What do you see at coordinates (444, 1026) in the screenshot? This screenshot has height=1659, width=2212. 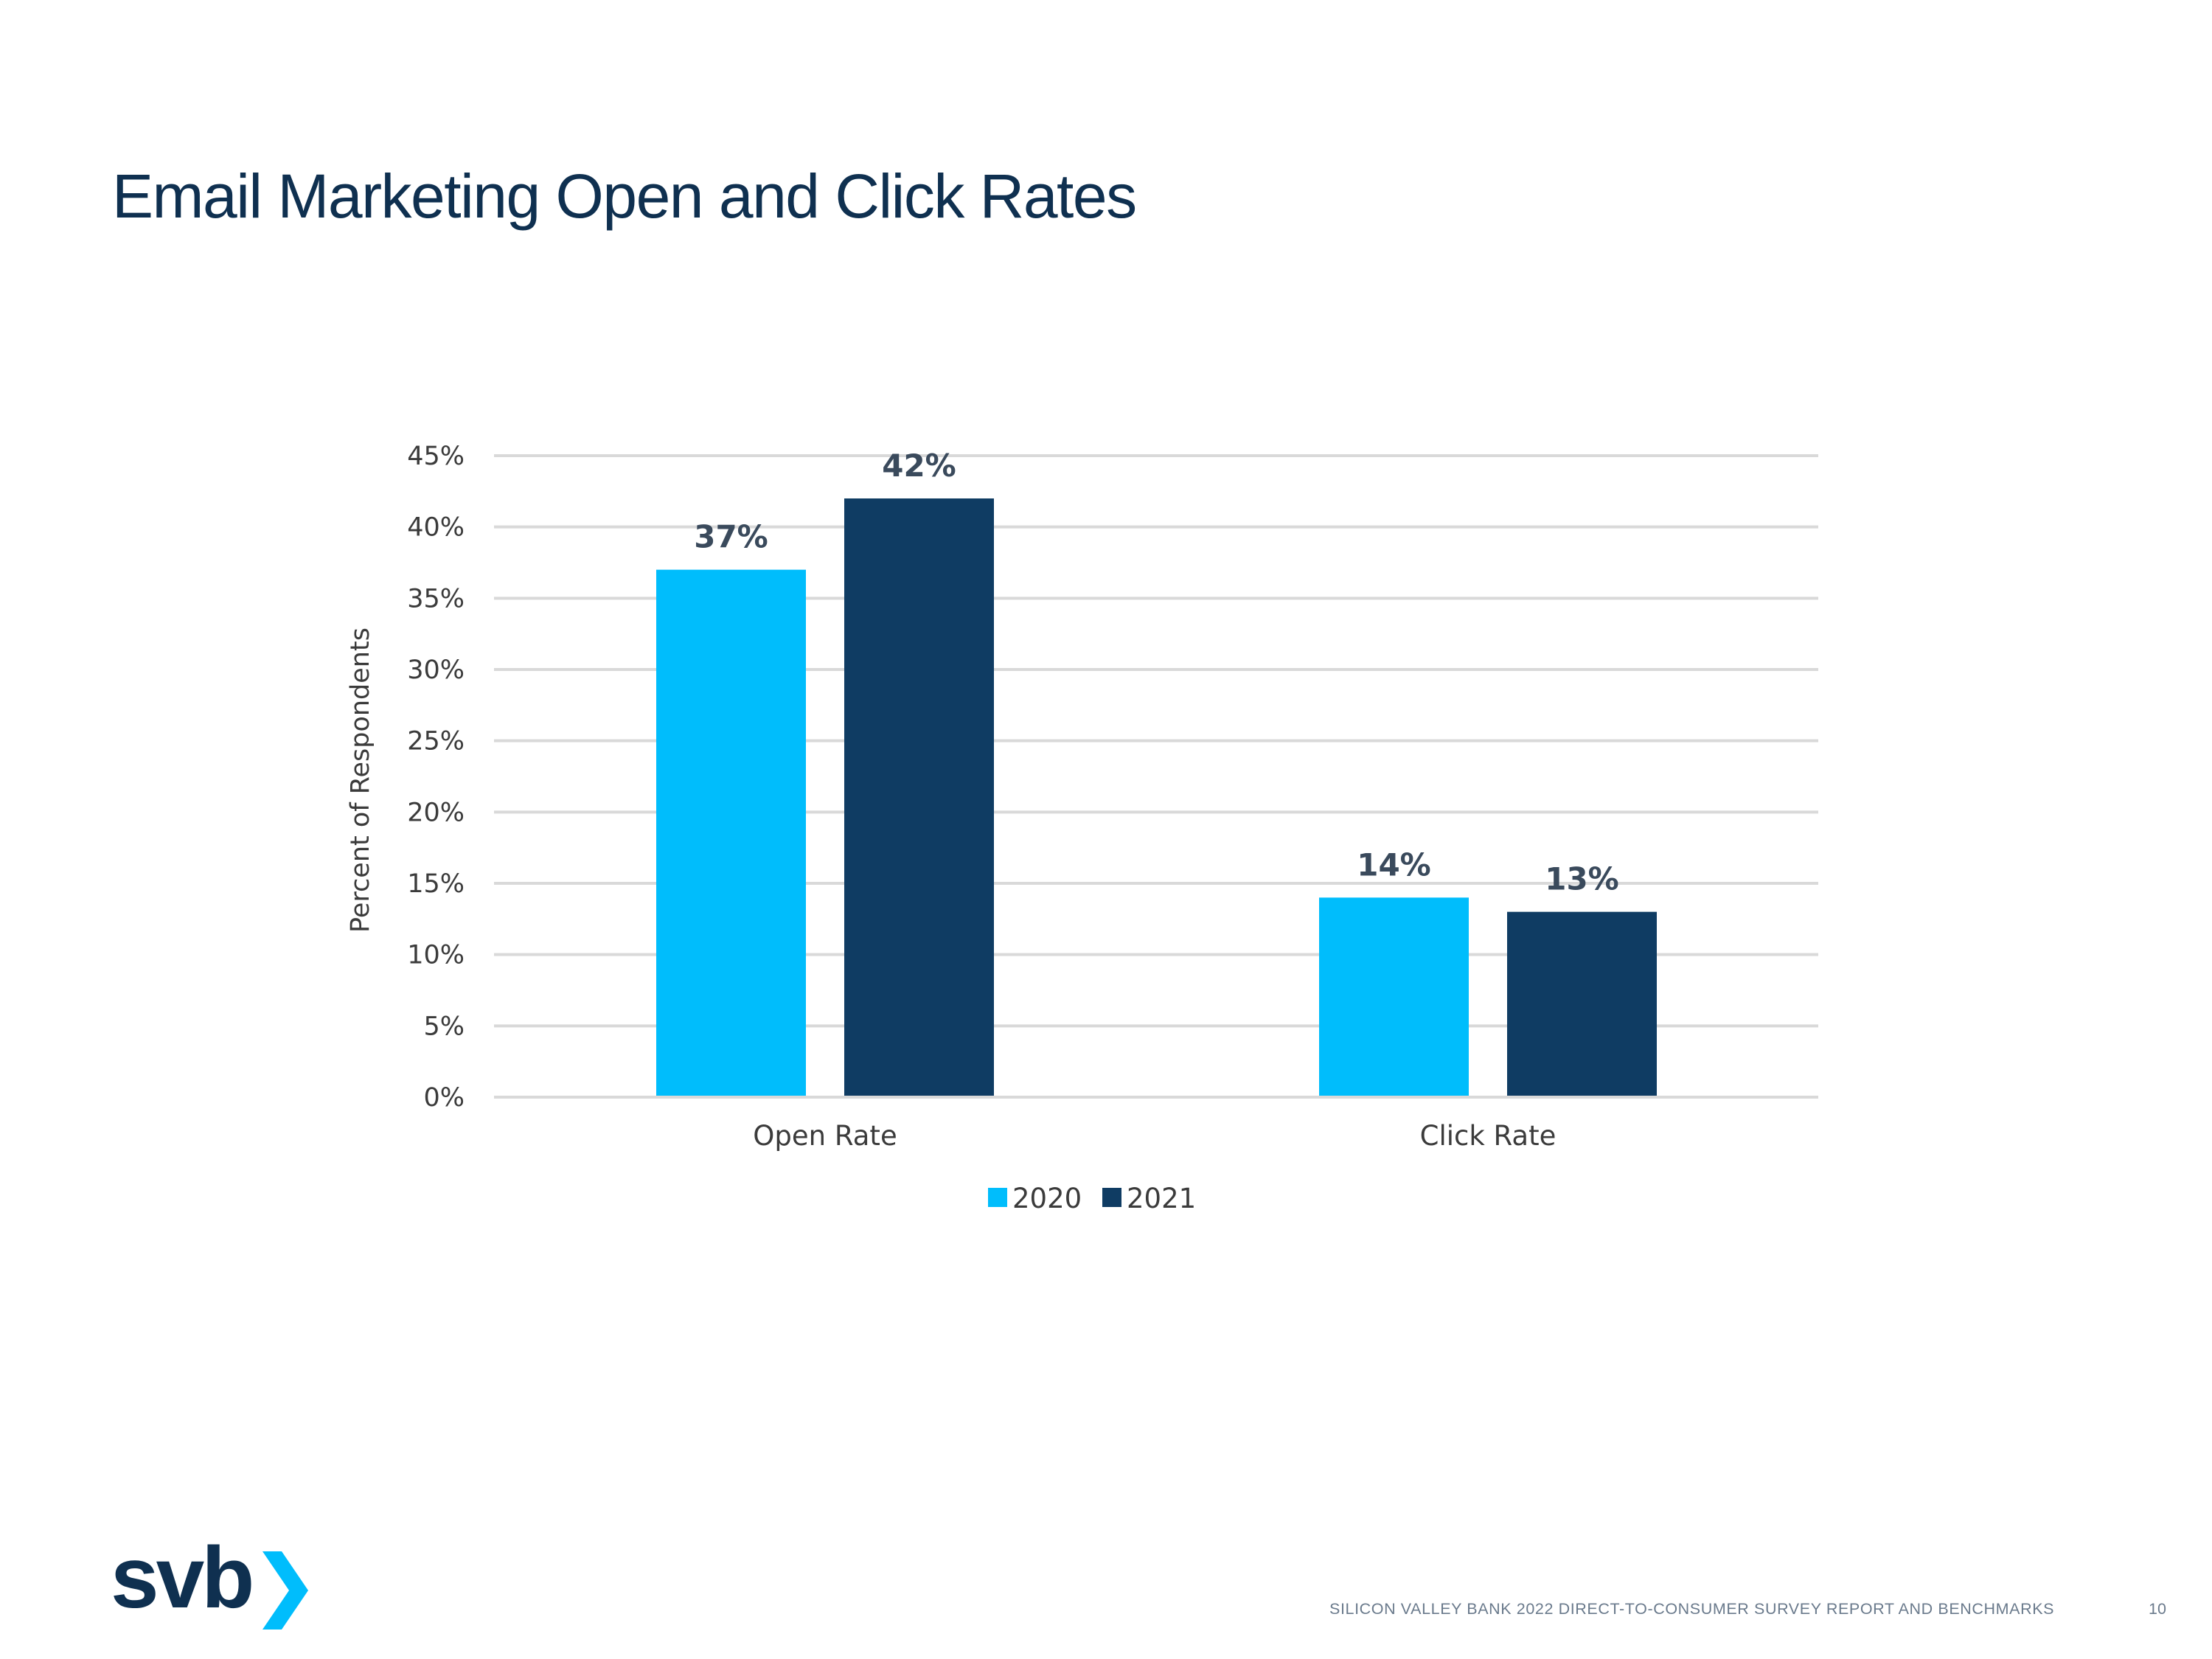 I see `y-tick-label: 5%` at bounding box center [444, 1026].